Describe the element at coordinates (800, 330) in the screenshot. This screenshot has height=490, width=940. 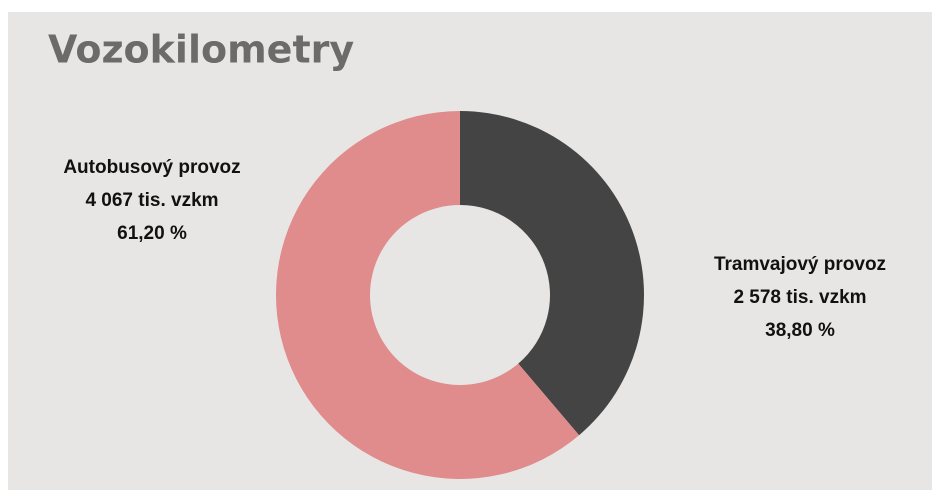
I see `percent-label: 38,80 %` at that location.